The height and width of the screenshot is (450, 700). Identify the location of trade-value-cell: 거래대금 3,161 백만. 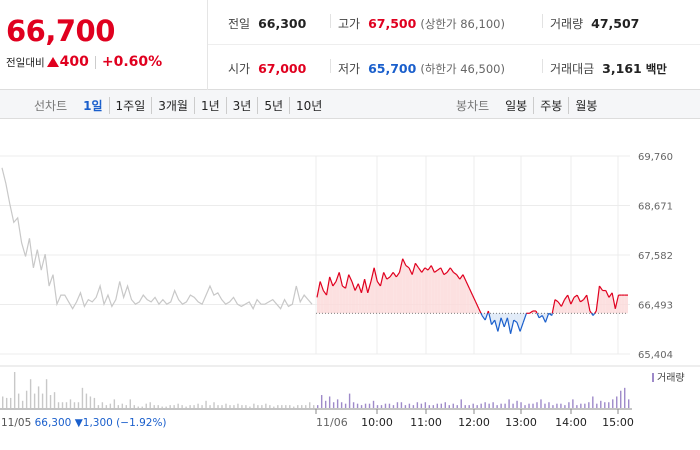
(608, 68).